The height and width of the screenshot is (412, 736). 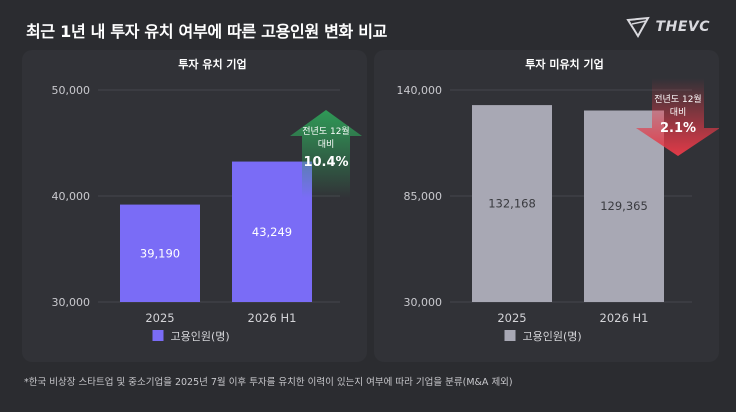 I want to click on data-label: 43,249, so click(x=272, y=232).